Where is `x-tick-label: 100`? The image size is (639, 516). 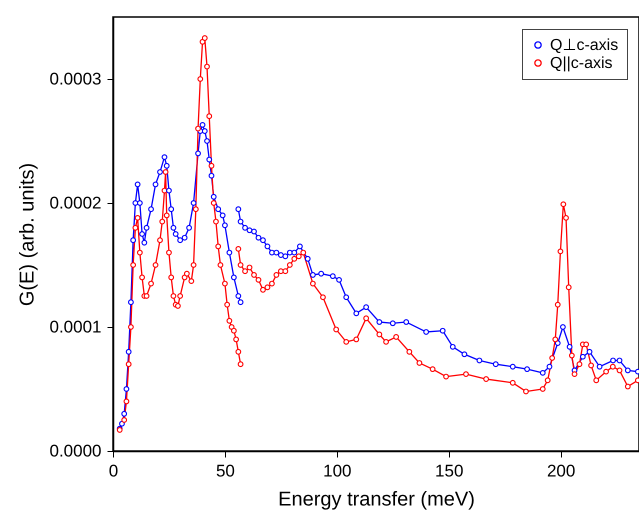 x-tick-label: 100 is located at coordinates (337, 471).